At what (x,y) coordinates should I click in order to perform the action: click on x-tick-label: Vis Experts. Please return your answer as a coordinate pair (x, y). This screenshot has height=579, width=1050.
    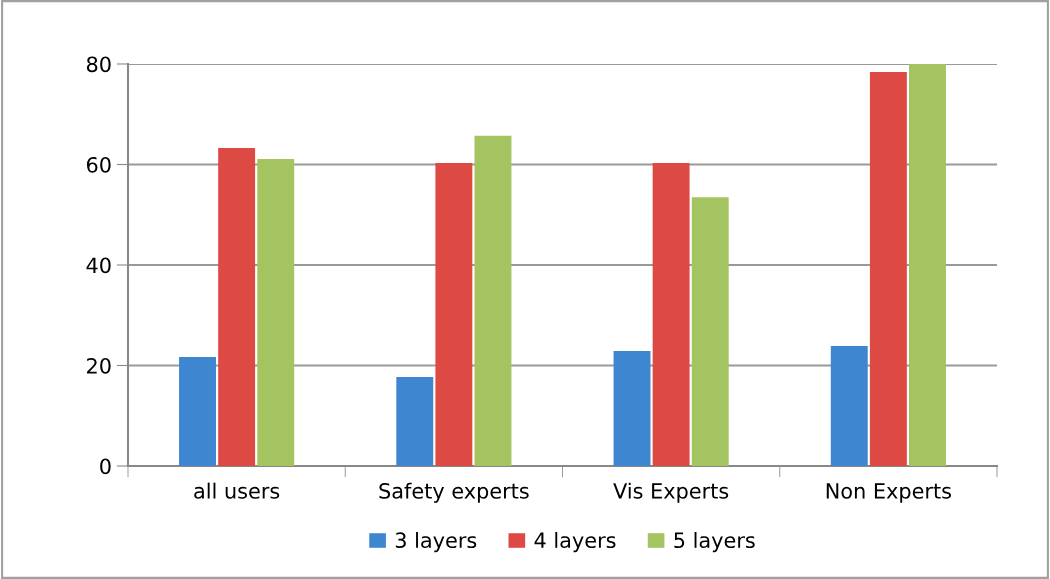
    Looking at the image, I should click on (671, 492).